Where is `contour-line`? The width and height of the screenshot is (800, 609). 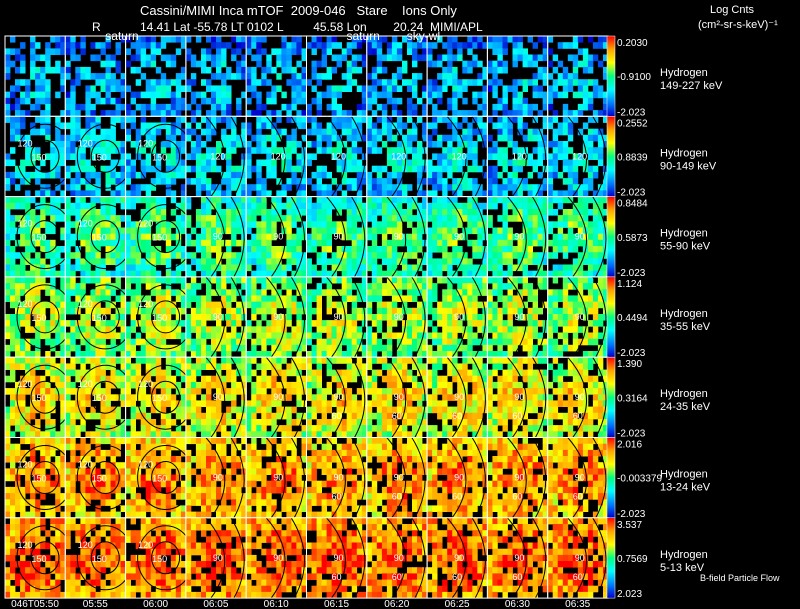
contour-line is located at coordinates (166, 317).